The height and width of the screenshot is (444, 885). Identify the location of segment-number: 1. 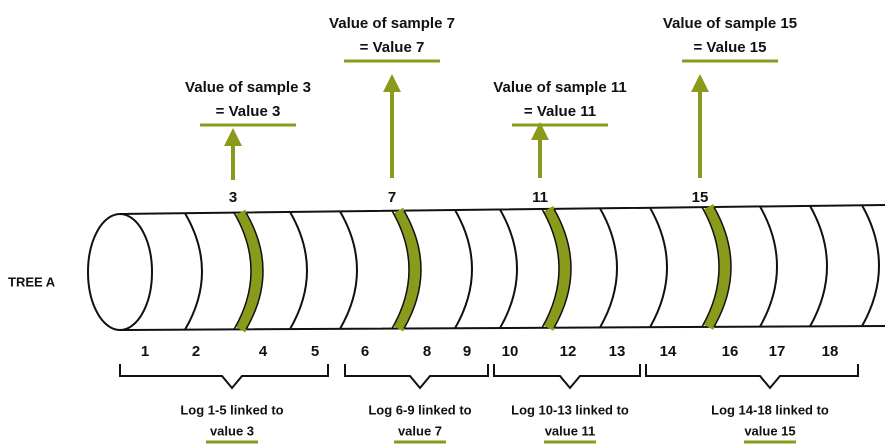
(145, 351).